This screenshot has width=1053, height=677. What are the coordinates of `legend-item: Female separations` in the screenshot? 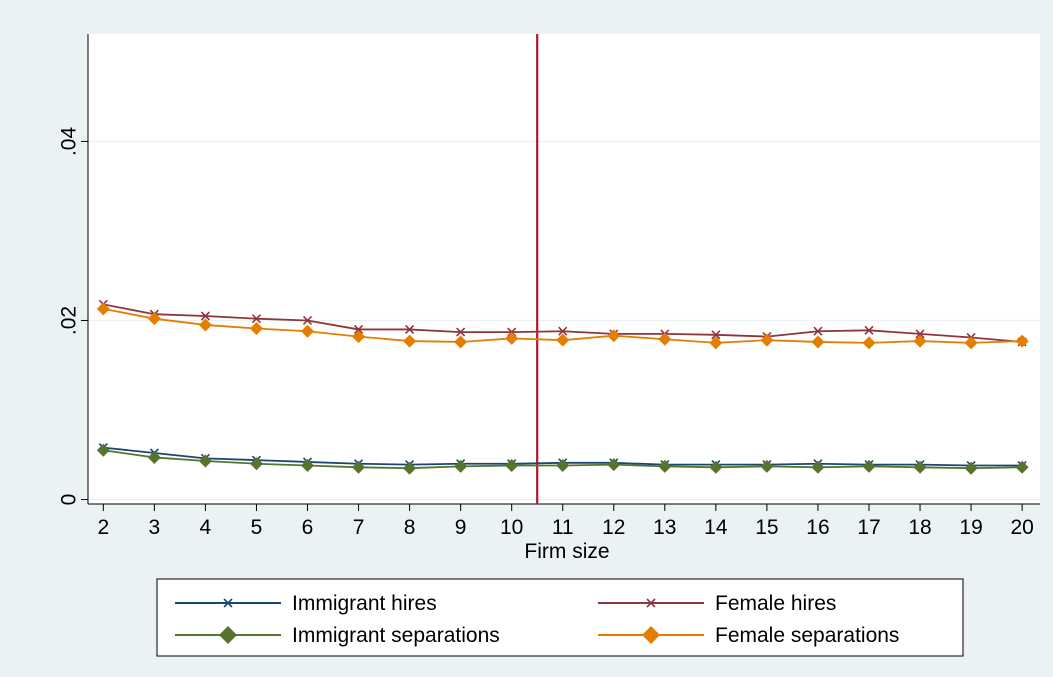 It's located at (748, 635).